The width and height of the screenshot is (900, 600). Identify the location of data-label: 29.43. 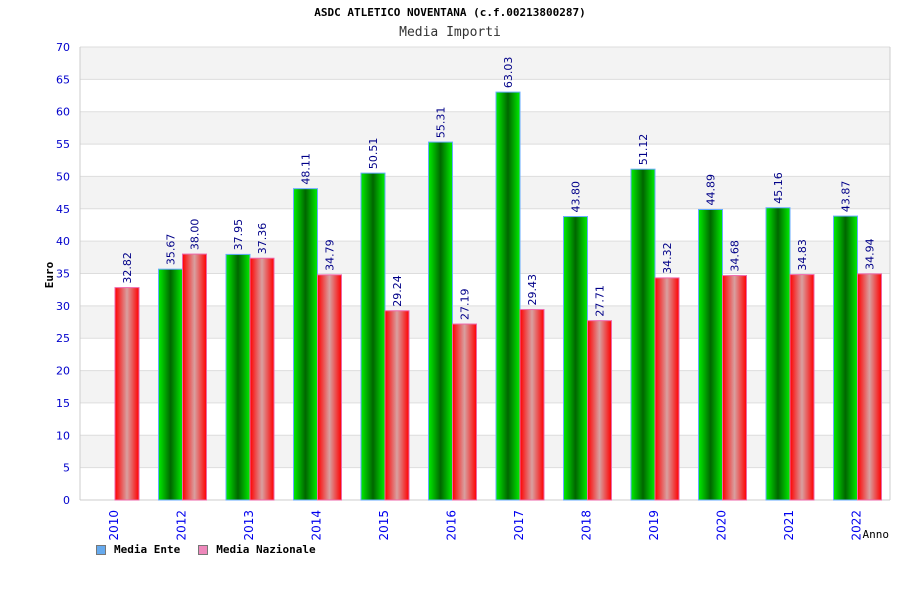
(532, 290).